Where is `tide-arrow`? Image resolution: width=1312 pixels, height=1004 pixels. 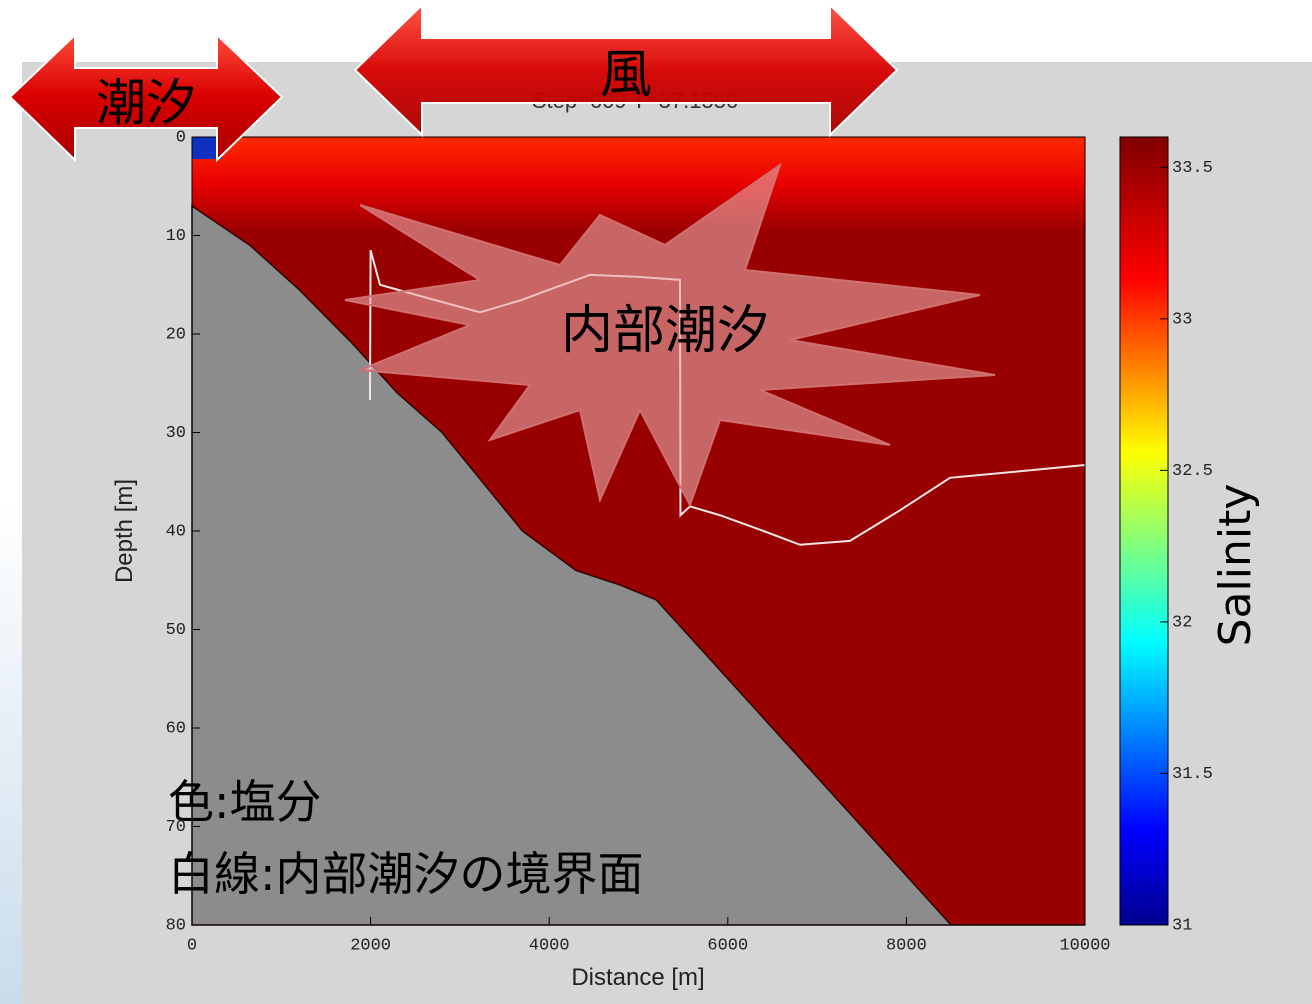
tide-arrow is located at coordinates (146, 97).